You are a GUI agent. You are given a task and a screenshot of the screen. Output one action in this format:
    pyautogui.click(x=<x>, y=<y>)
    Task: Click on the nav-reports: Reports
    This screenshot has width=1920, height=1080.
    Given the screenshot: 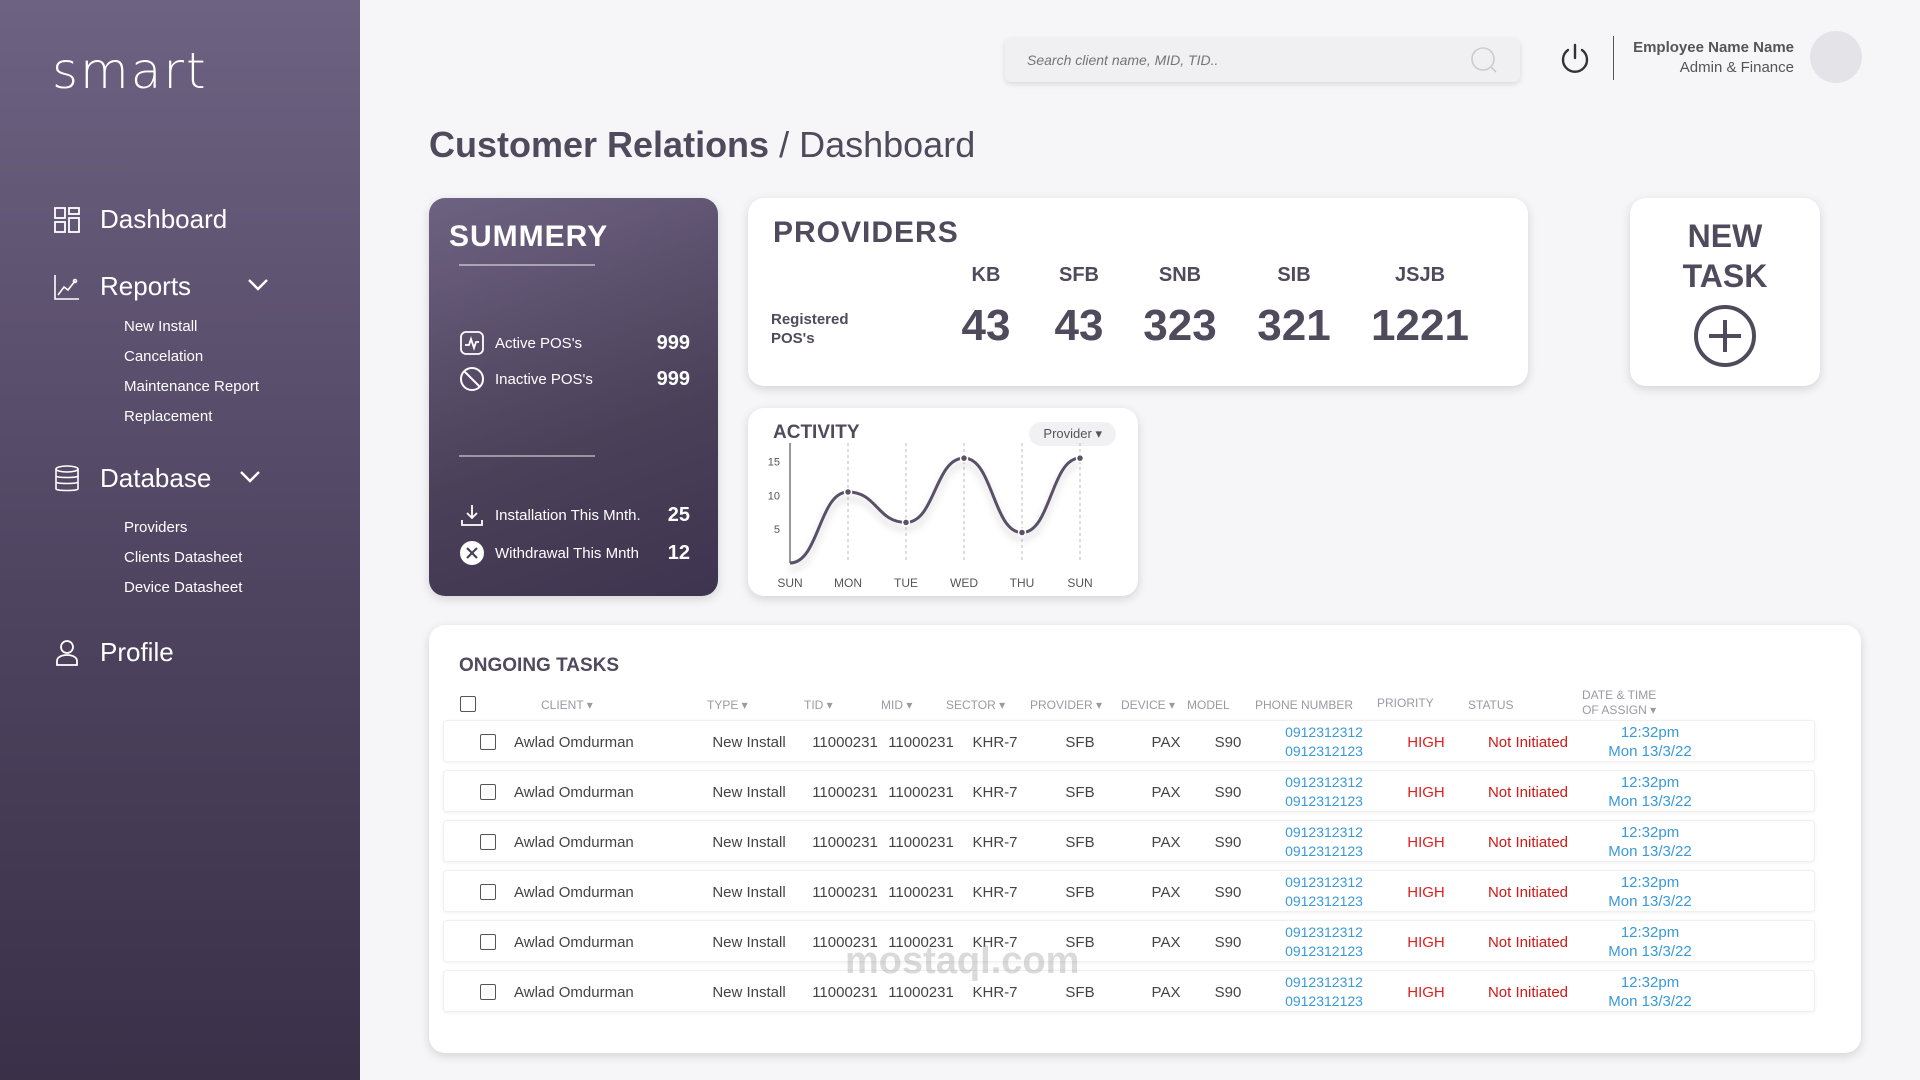 What is the action you would take?
    pyautogui.click(x=160, y=286)
    